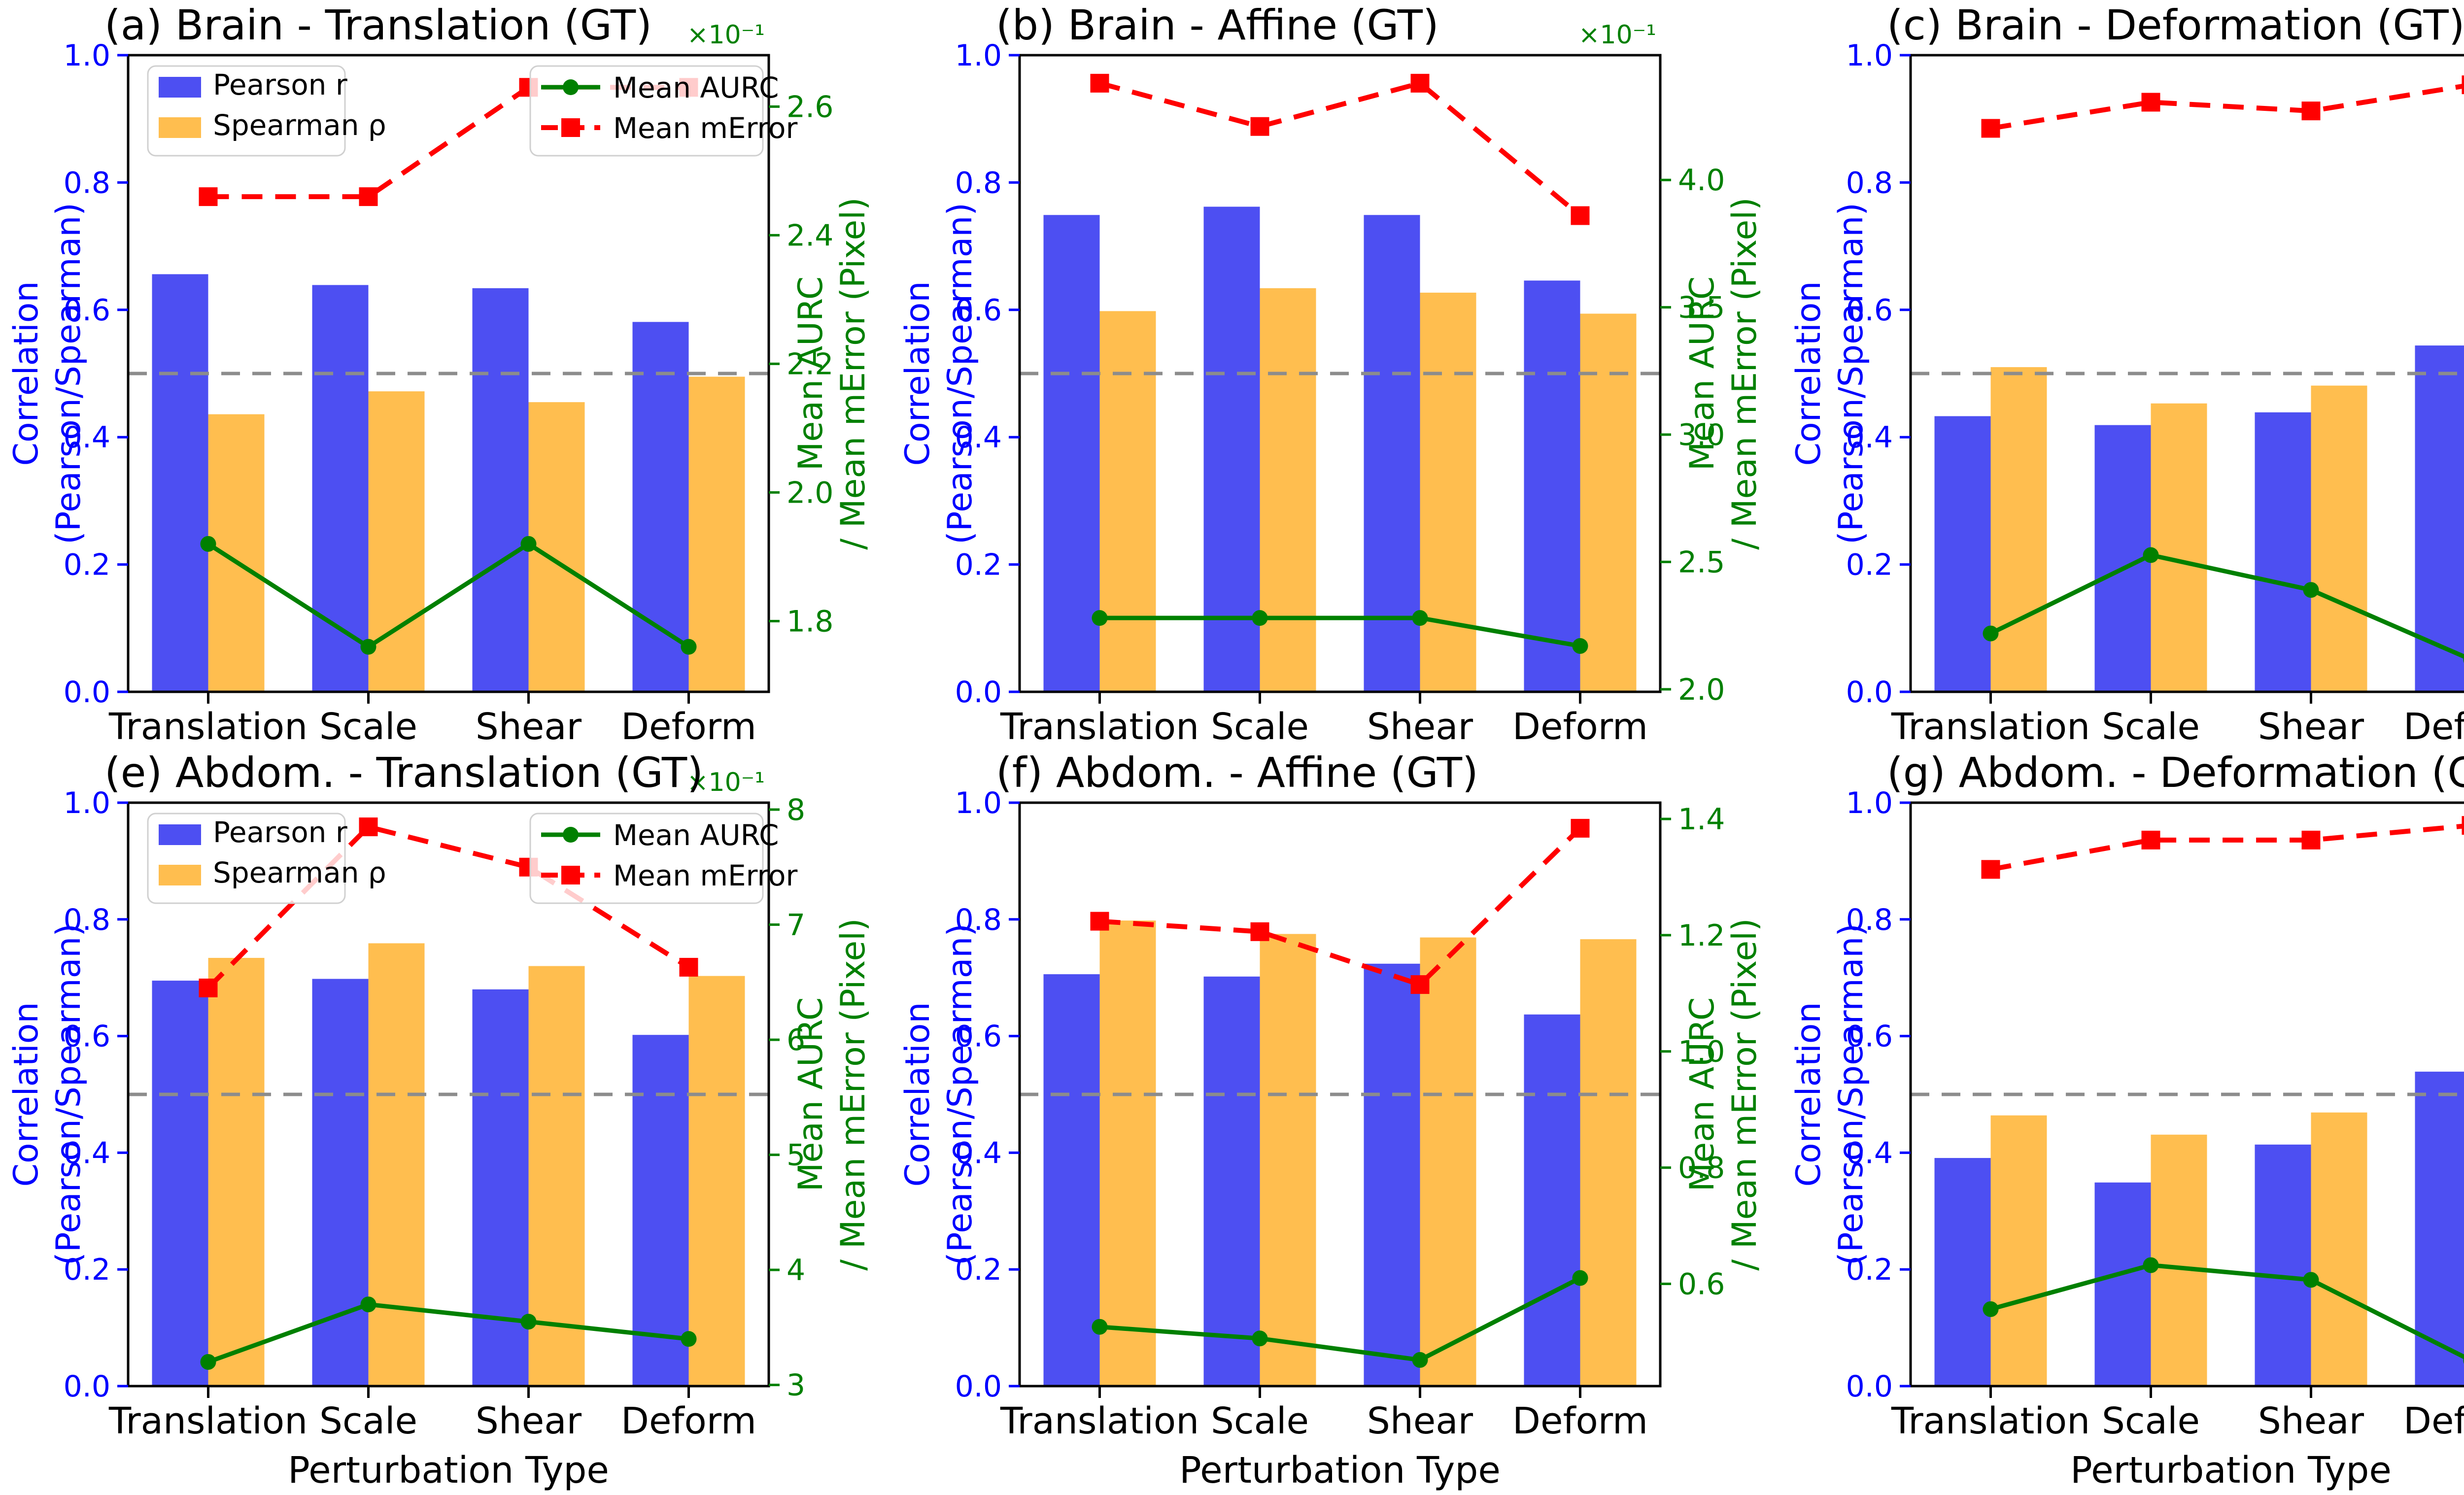 This screenshot has height=1495, width=2464. I want to click on right-tick-label: 4.0, so click(1701, 180).